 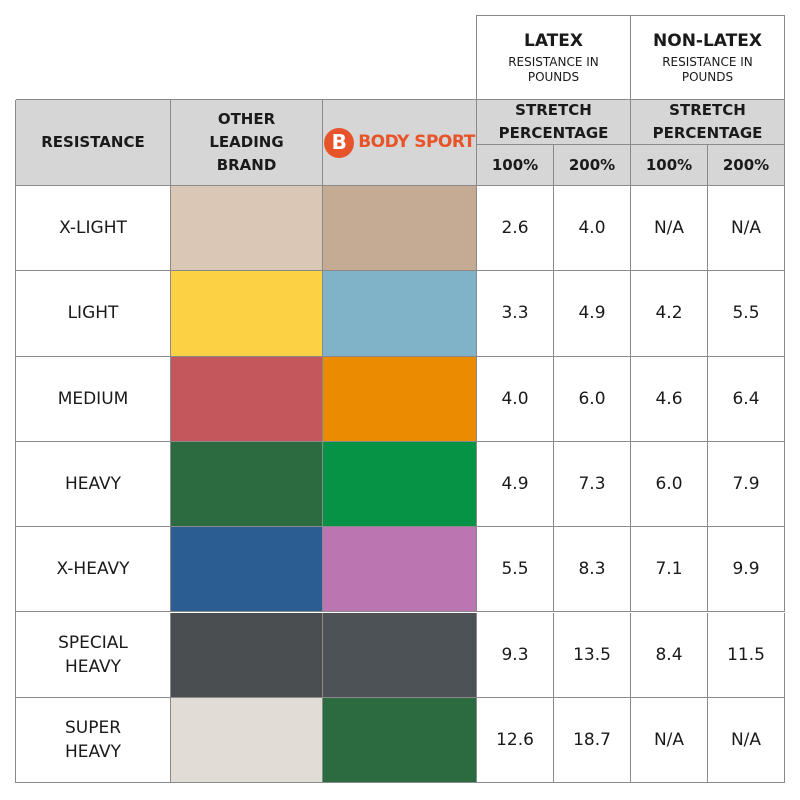 I want to click on column-header-text: RESISTANCE, so click(x=93, y=142).